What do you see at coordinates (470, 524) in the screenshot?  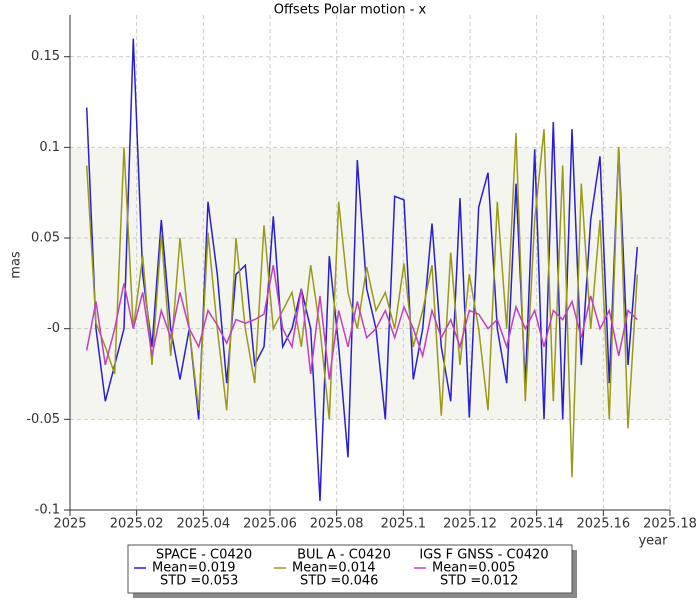 I see `x-tick-label: 2025.12` at bounding box center [470, 524].